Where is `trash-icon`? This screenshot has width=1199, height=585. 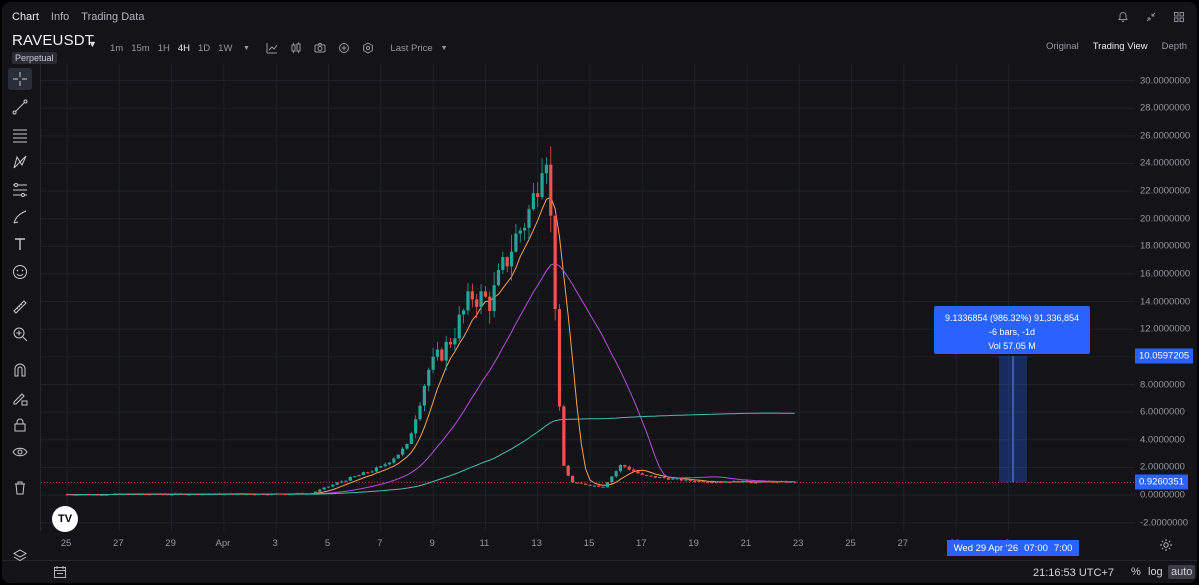 trash-icon is located at coordinates (20, 488).